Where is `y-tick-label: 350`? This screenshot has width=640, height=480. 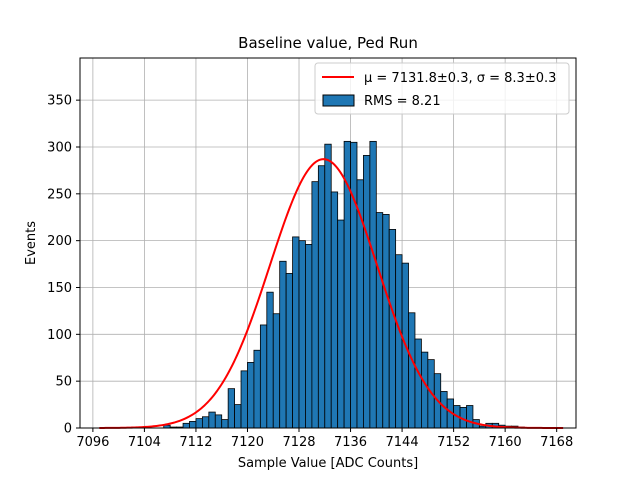 y-tick-label: 350 is located at coordinates (59, 101).